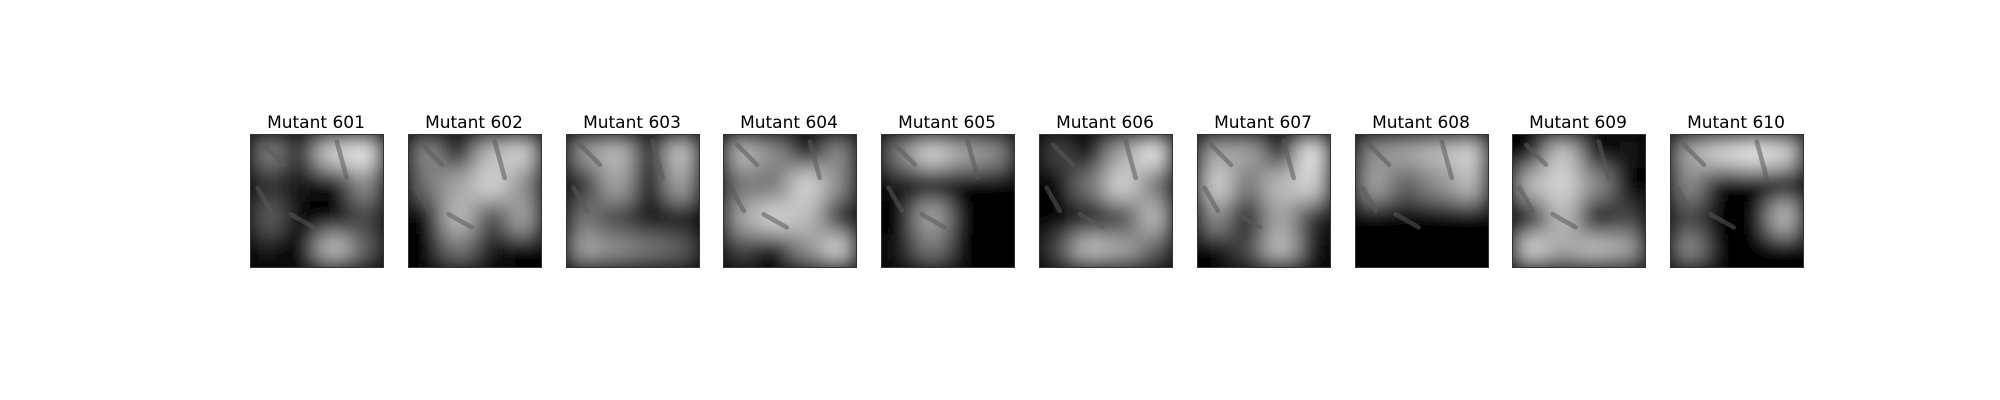 Image resolution: width=2000 pixels, height=400 pixels. What do you see at coordinates (947, 123) in the screenshot?
I see `panel-title: Mutant 605` at bounding box center [947, 123].